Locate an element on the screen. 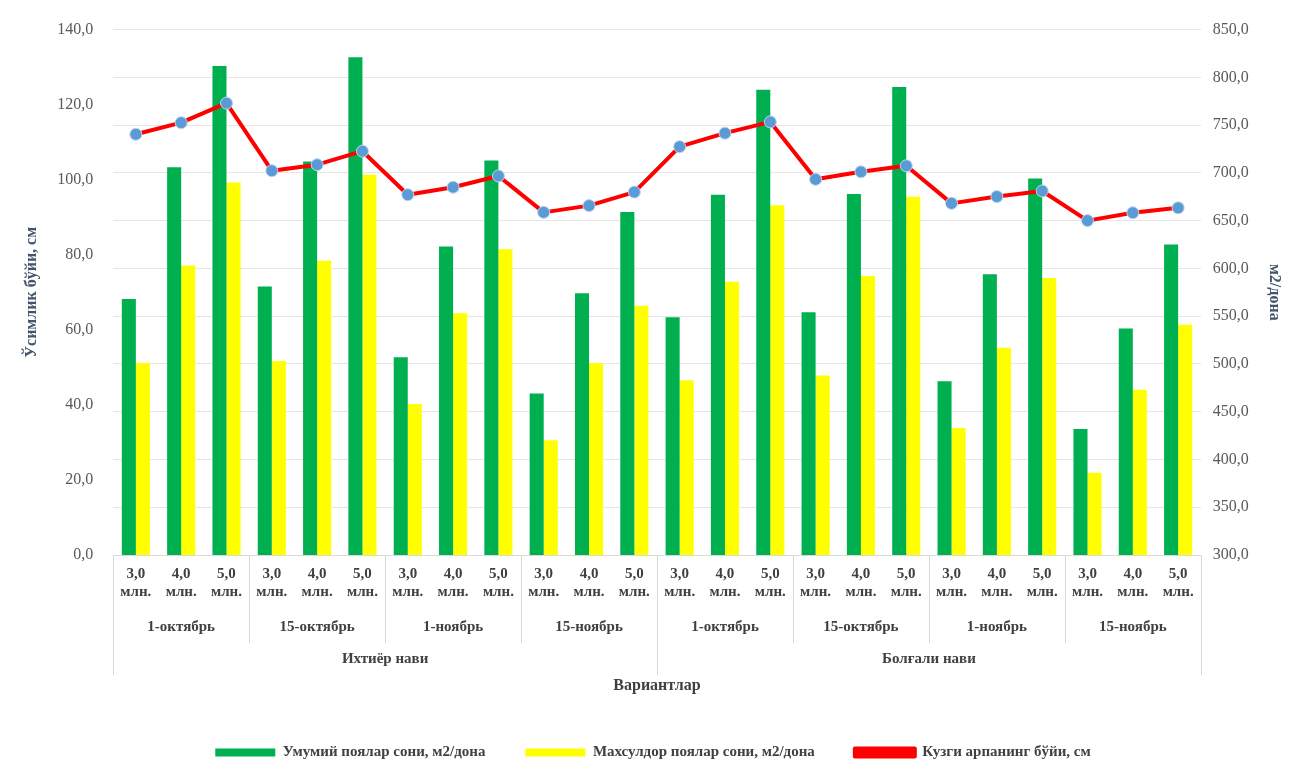 This screenshot has height=780, width=1307. text: Болғали нави is located at coordinates (929, 657).